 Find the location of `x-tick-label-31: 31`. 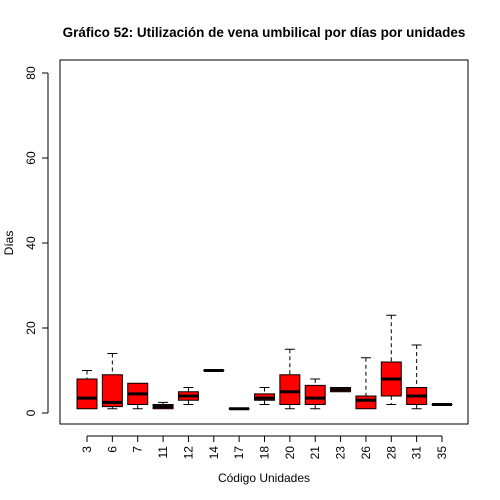

x-tick-label-31: 31 is located at coordinates (417, 453).